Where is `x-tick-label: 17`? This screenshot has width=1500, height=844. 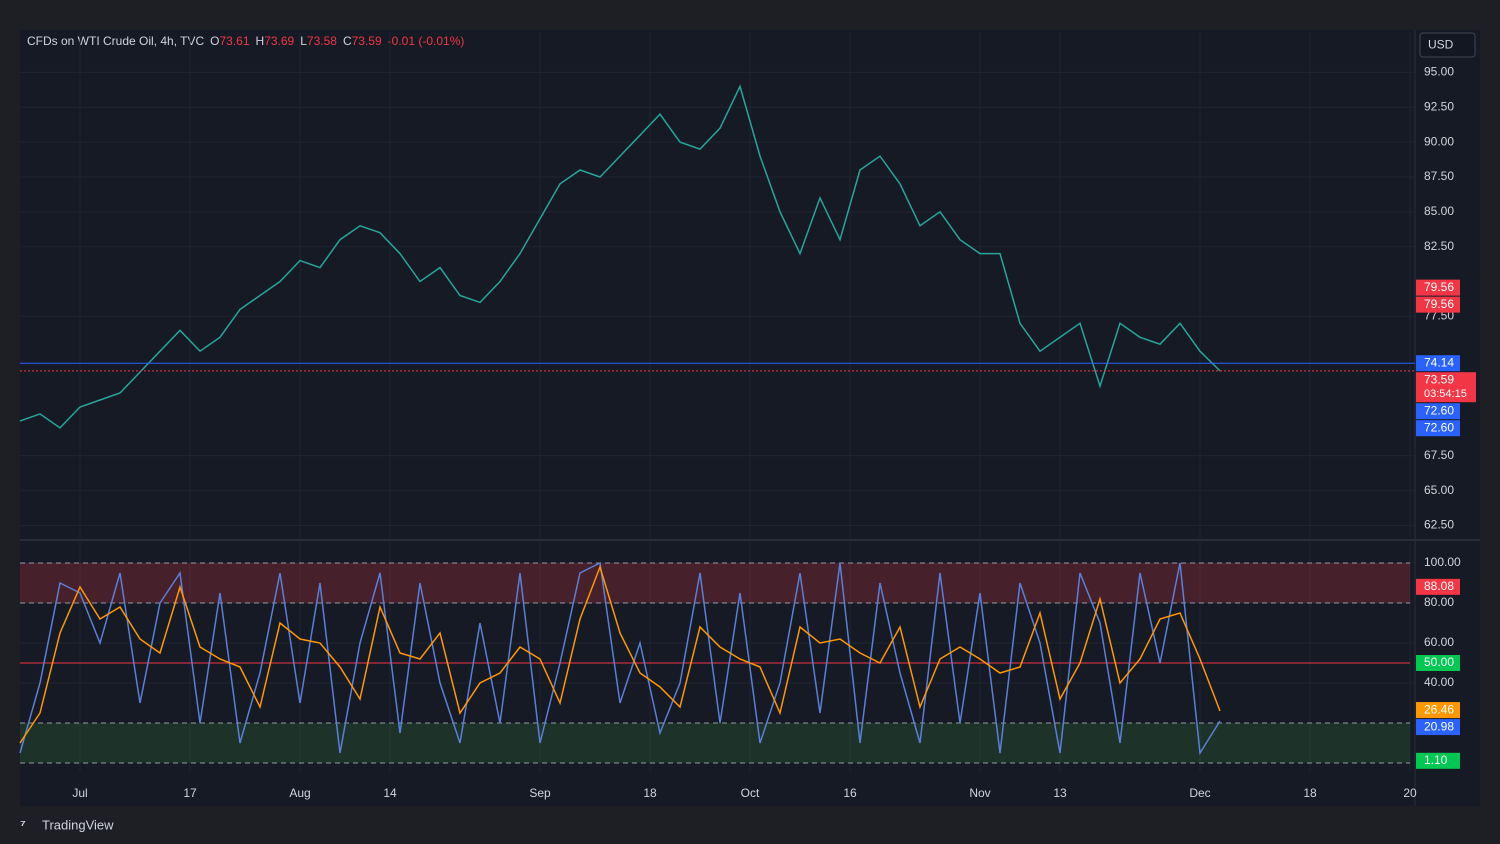
x-tick-label: 17 is located at coordinates (190, 793).